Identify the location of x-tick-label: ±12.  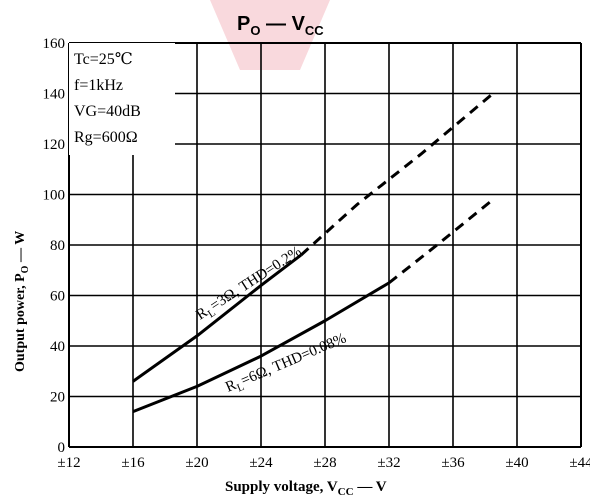
(68, 463).